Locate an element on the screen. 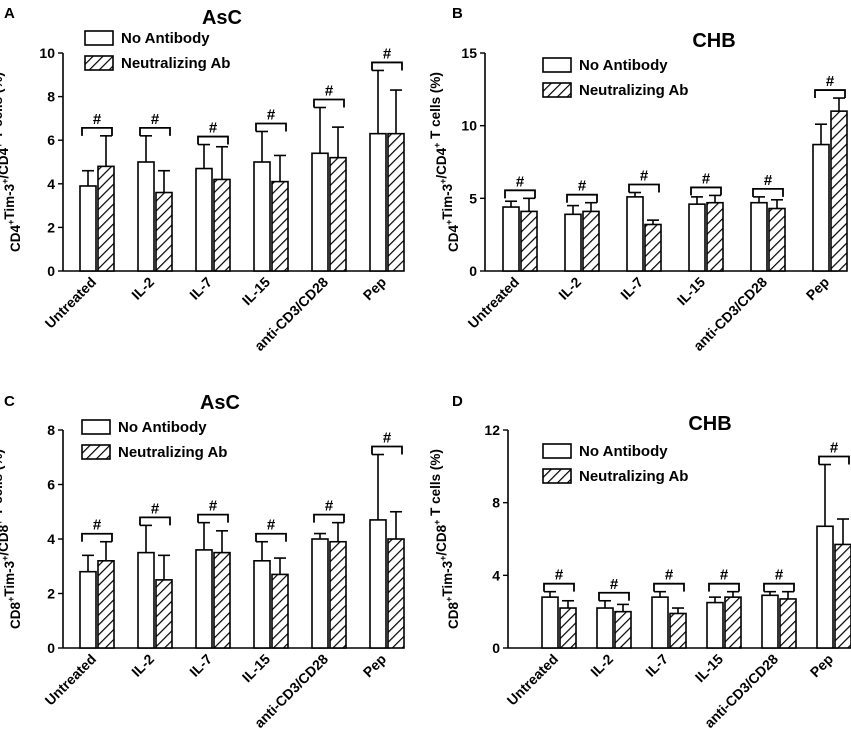 This screenshot has height=746, width=851. y-tick-label: 12 is located at coordinates (492, 430).